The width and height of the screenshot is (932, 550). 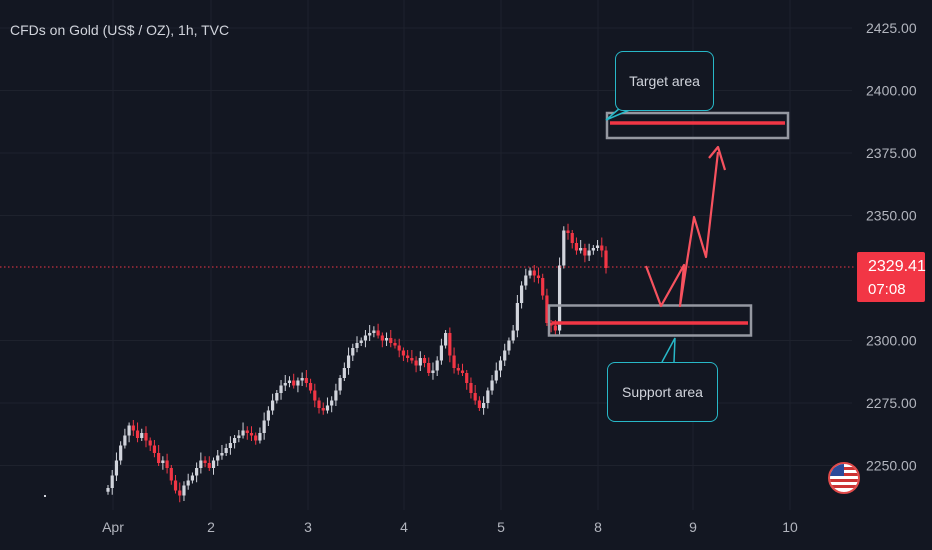 What do you see at coordinates (664, 81) in the screenshot?
I see `target-area-callout: Target area` at bounding box center [664, 81].